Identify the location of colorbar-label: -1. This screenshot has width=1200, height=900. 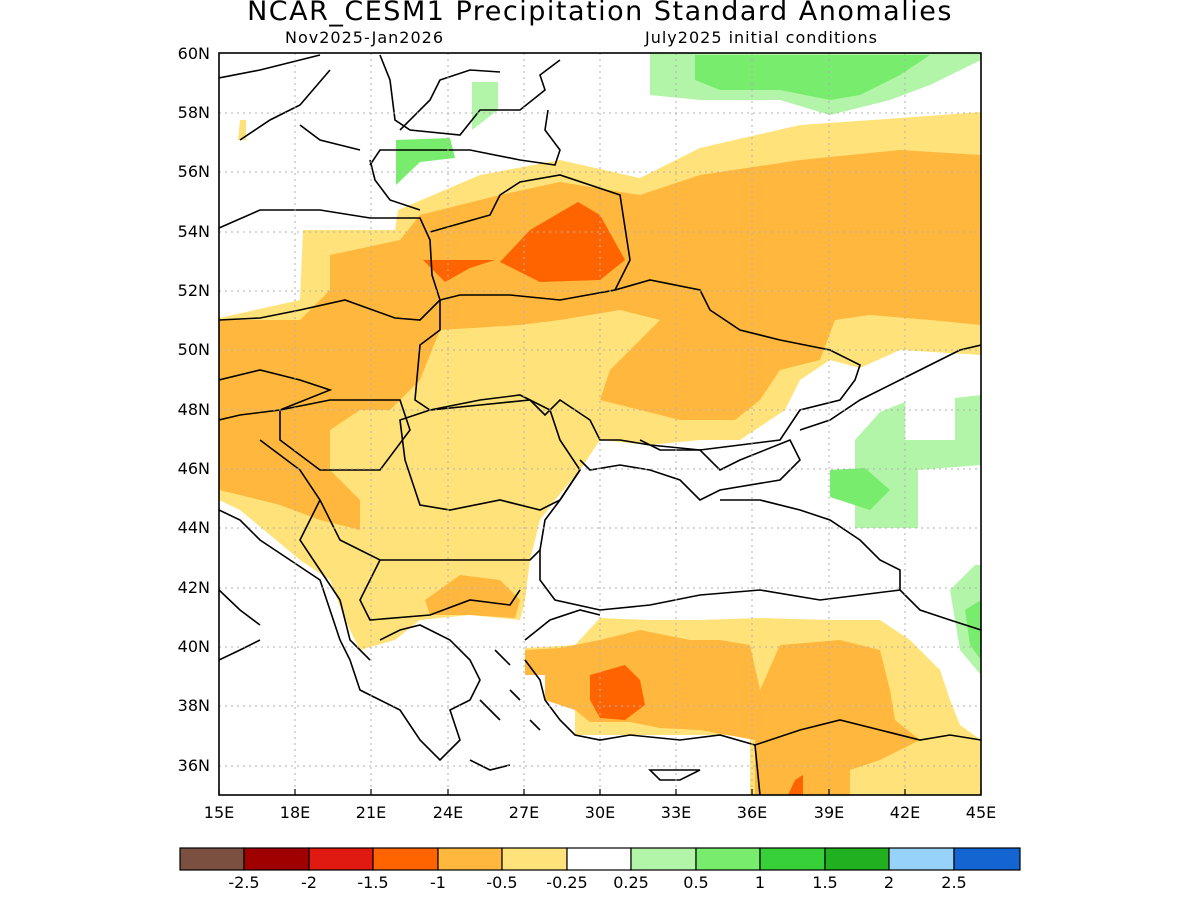
(438, 882).